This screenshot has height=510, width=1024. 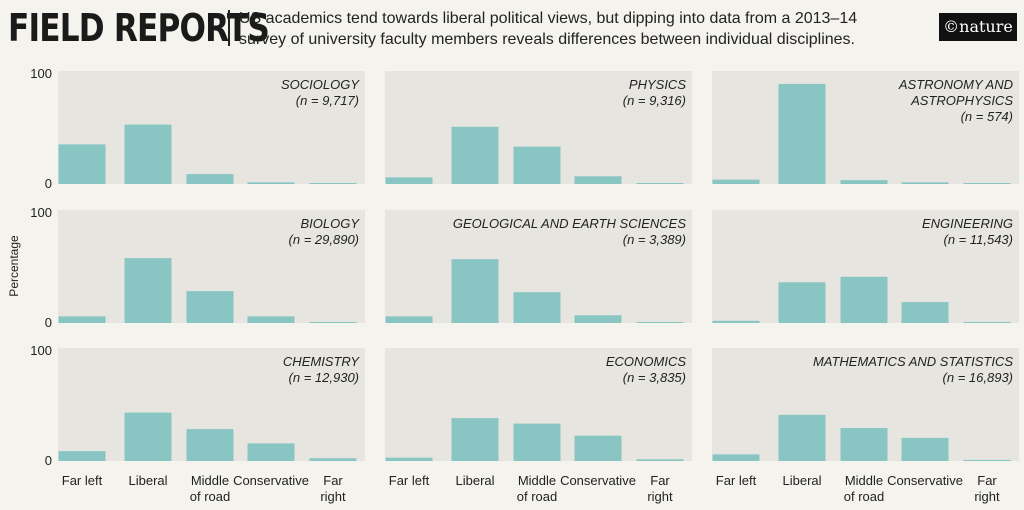 What do you see at coordinates (330, 223) in the screenshot?
I see `panel-title: BIOLOGY` at bounding box center [330, 223].